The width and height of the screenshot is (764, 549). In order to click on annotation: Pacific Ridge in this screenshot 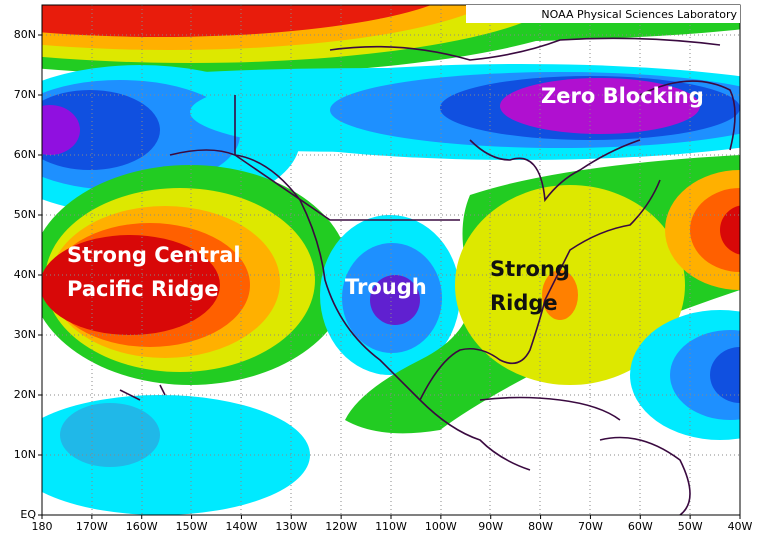, I will do `click(143, 289)`.